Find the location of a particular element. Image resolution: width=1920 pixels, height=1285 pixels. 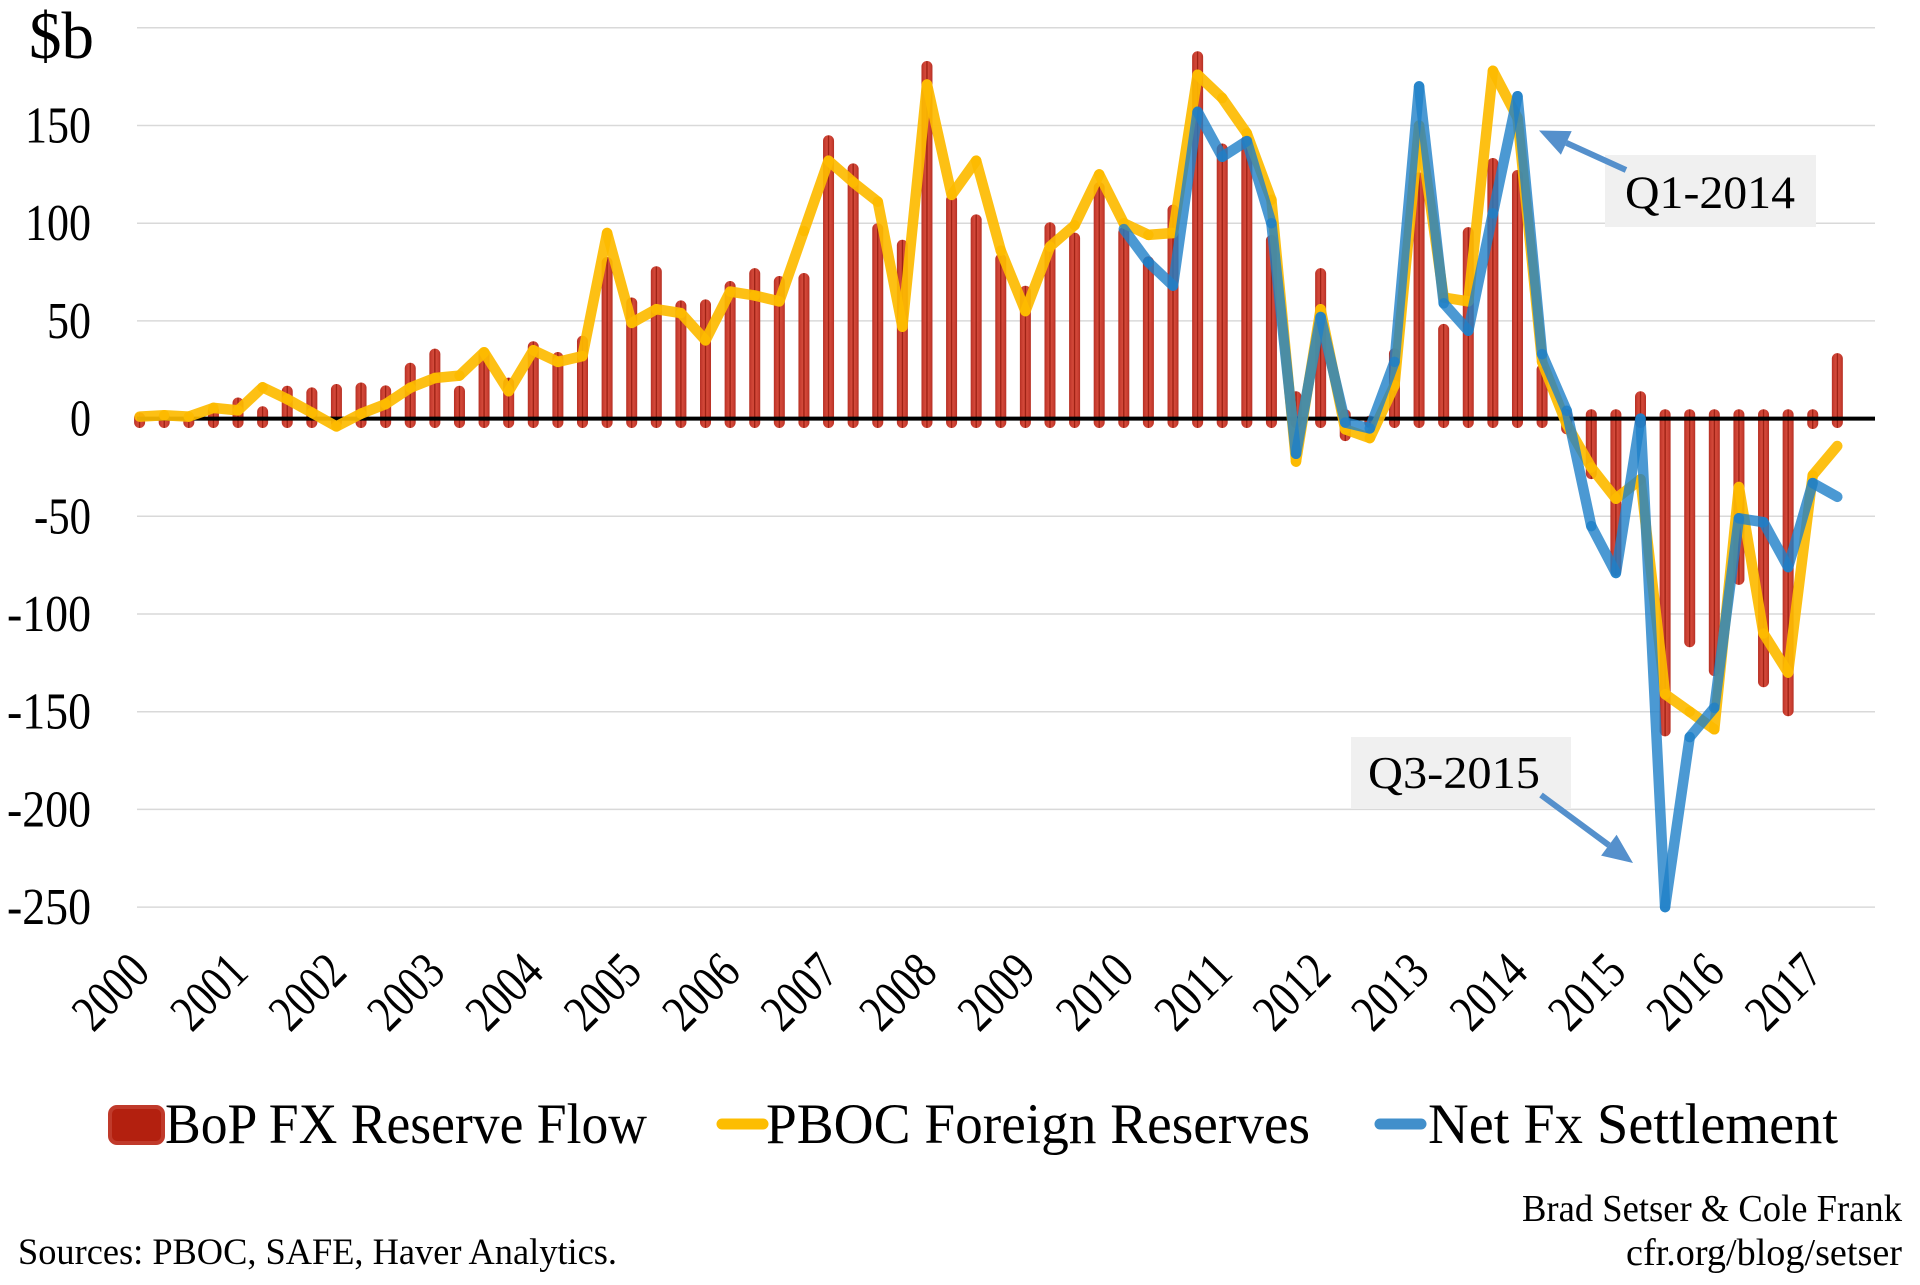

svg-text: -250 is located at coordinates (49, 907).